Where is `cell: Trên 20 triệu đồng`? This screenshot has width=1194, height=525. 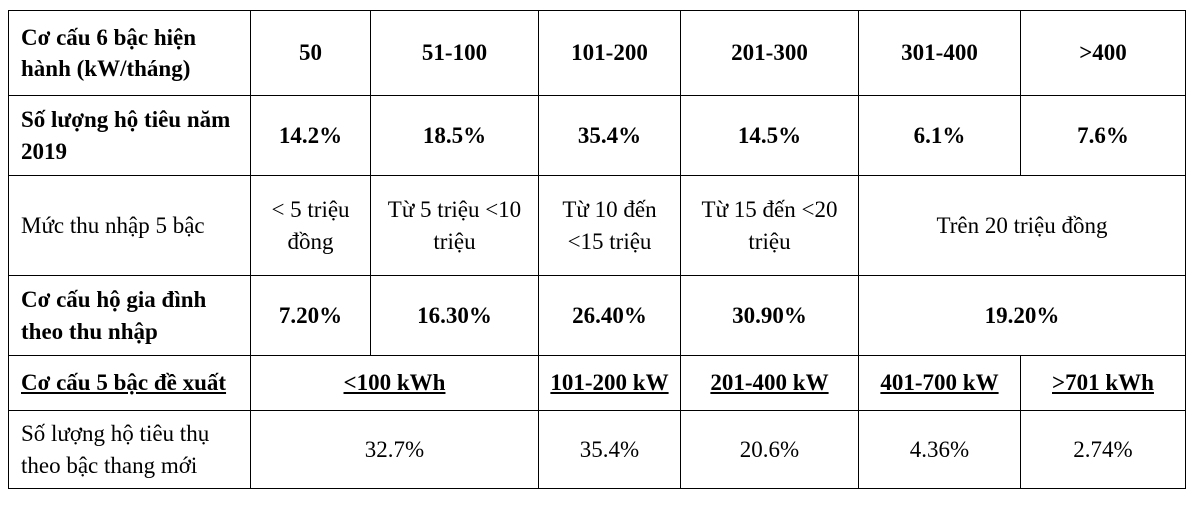
cell: Trên 20 triệu đồng is located at coordinates (1022, 225).